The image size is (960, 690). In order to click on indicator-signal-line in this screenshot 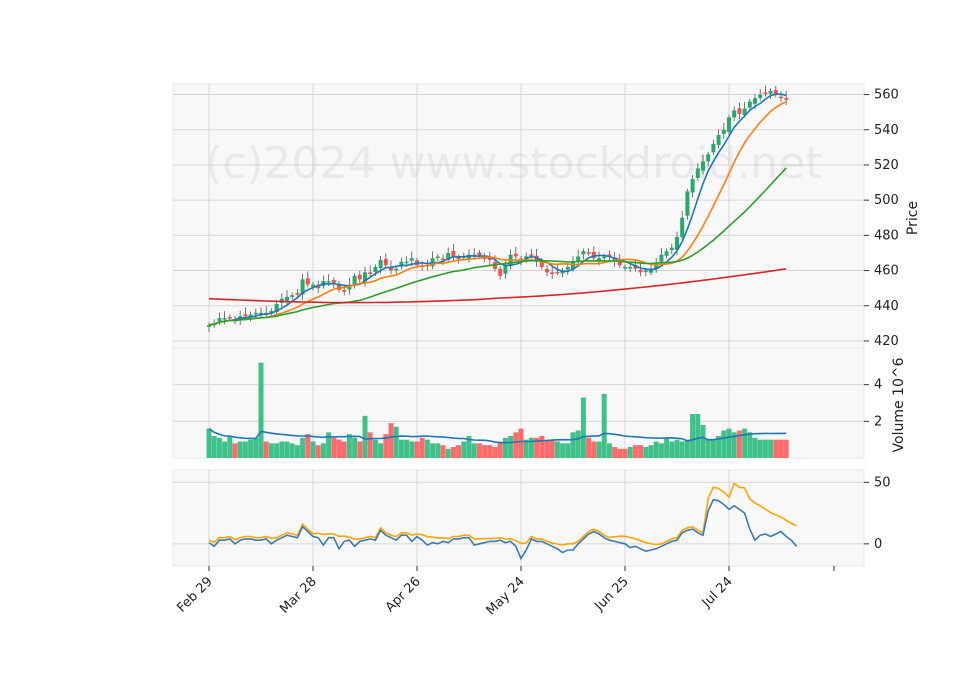, I will do `click(502, 514)`.